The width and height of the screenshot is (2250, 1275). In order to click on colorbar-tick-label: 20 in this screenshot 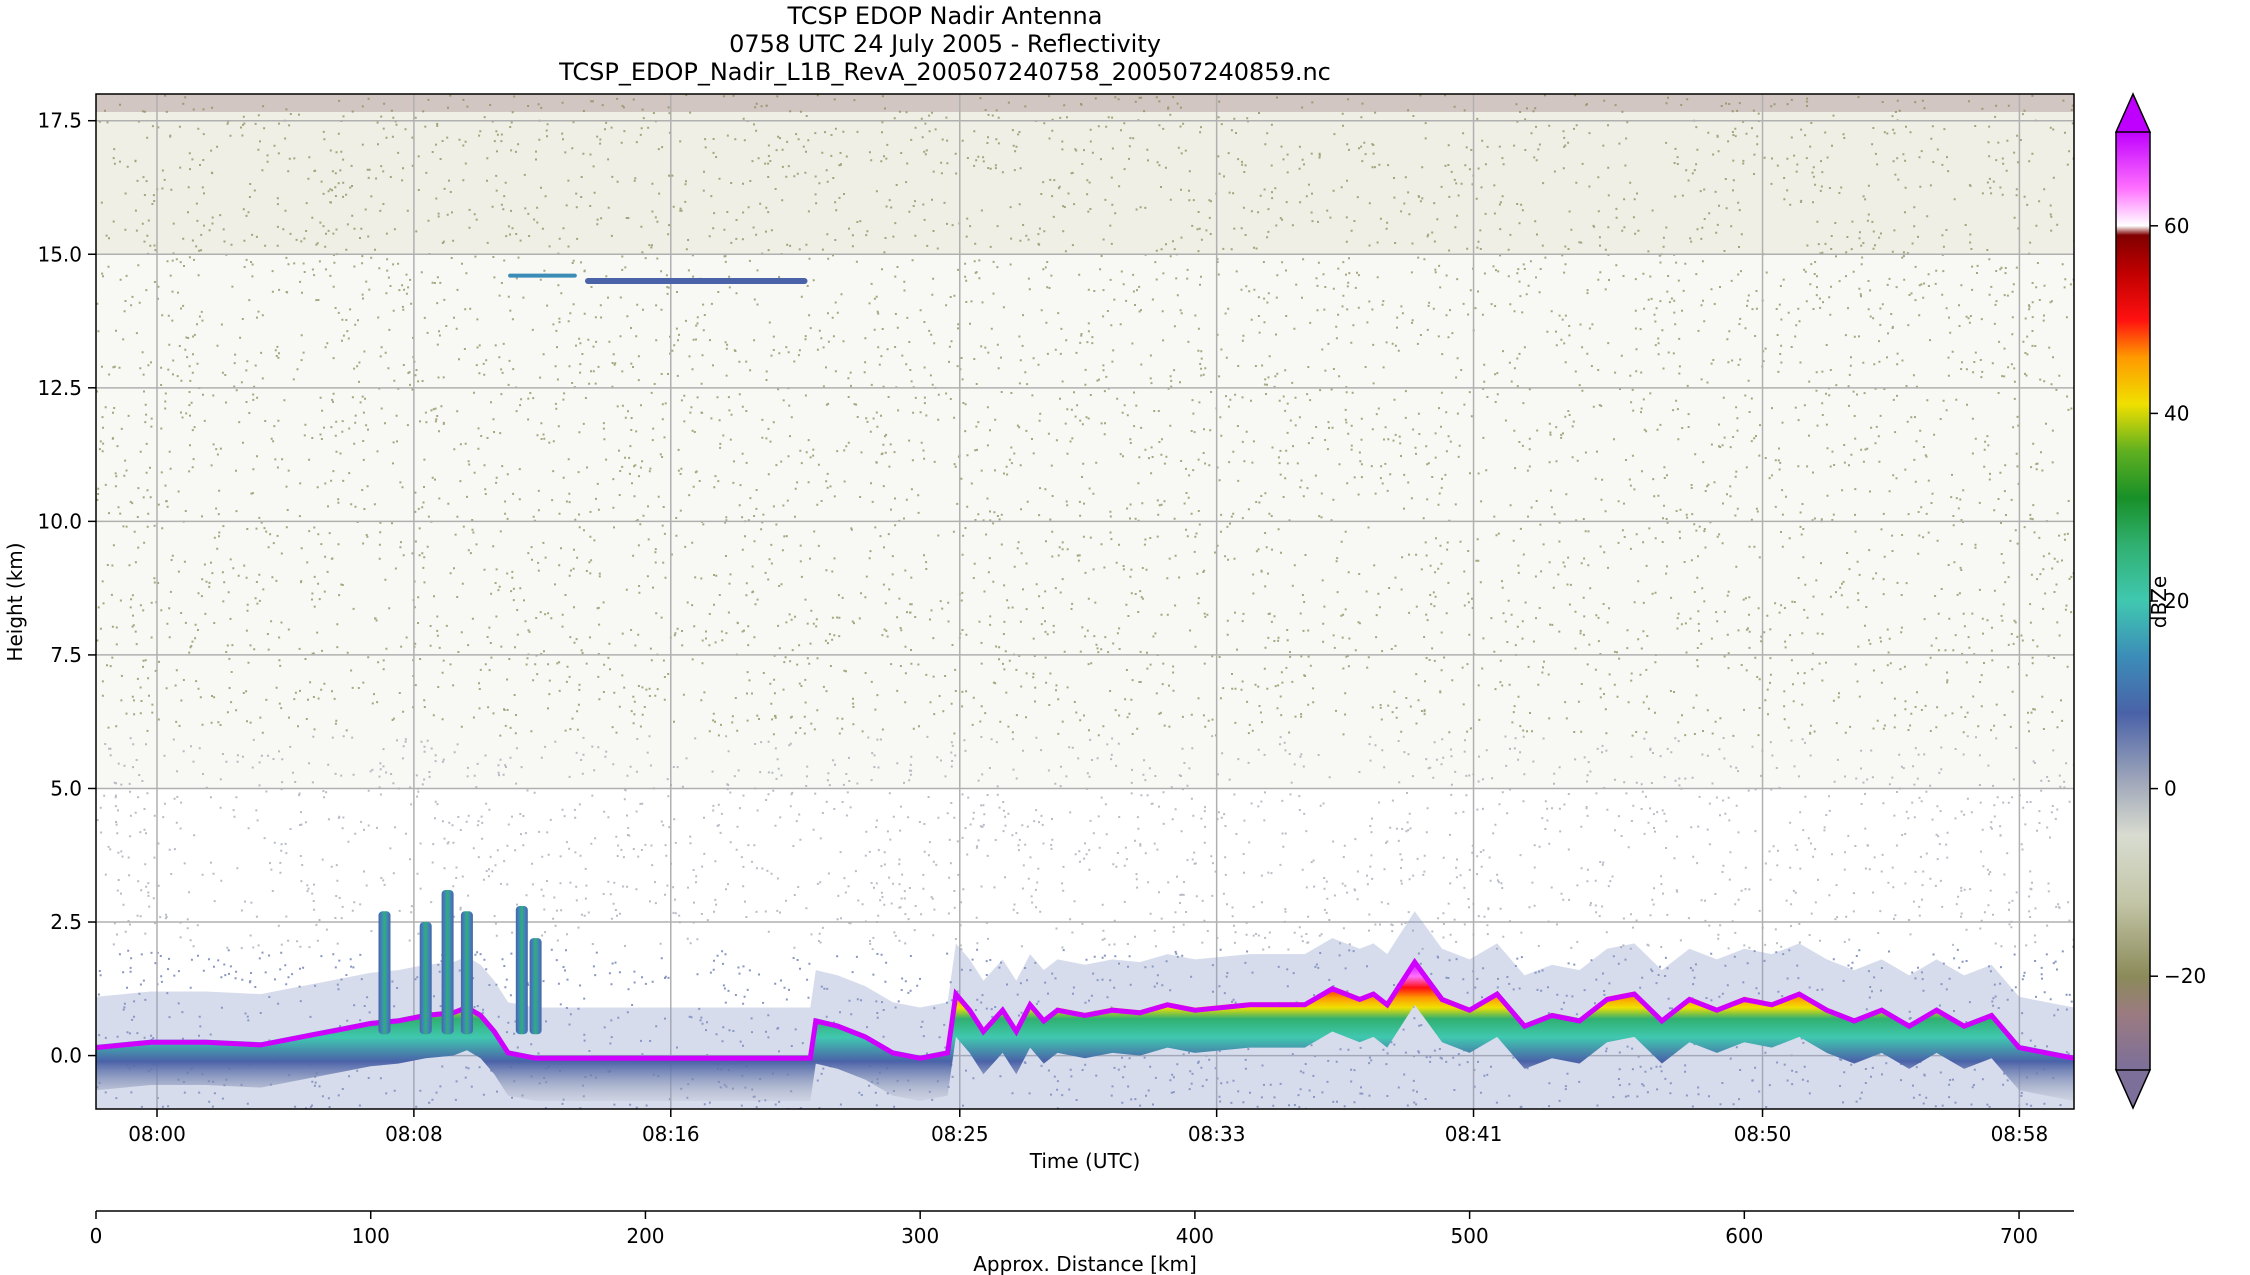, I will do `click(2176, 601)`.